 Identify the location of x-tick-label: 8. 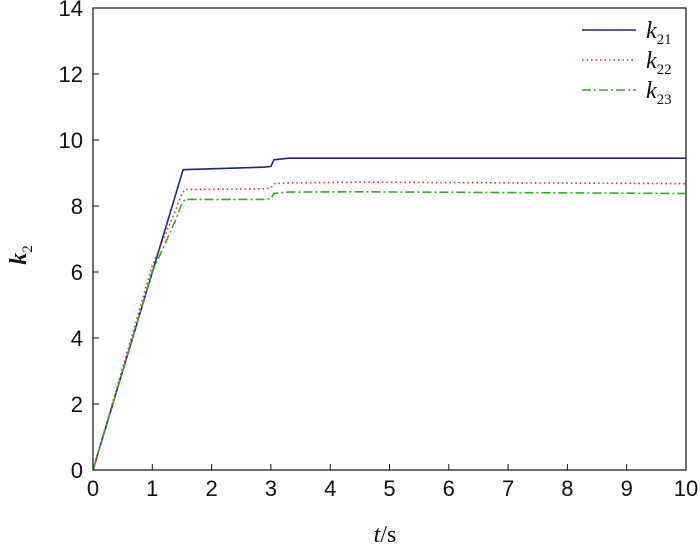
(567, 488).